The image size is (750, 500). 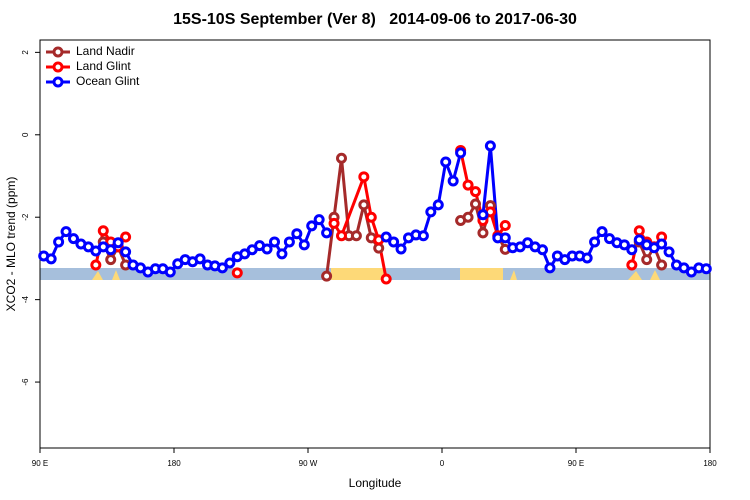 I want to click on legend-label: Ocean Glint, so click(x=108, y=81).